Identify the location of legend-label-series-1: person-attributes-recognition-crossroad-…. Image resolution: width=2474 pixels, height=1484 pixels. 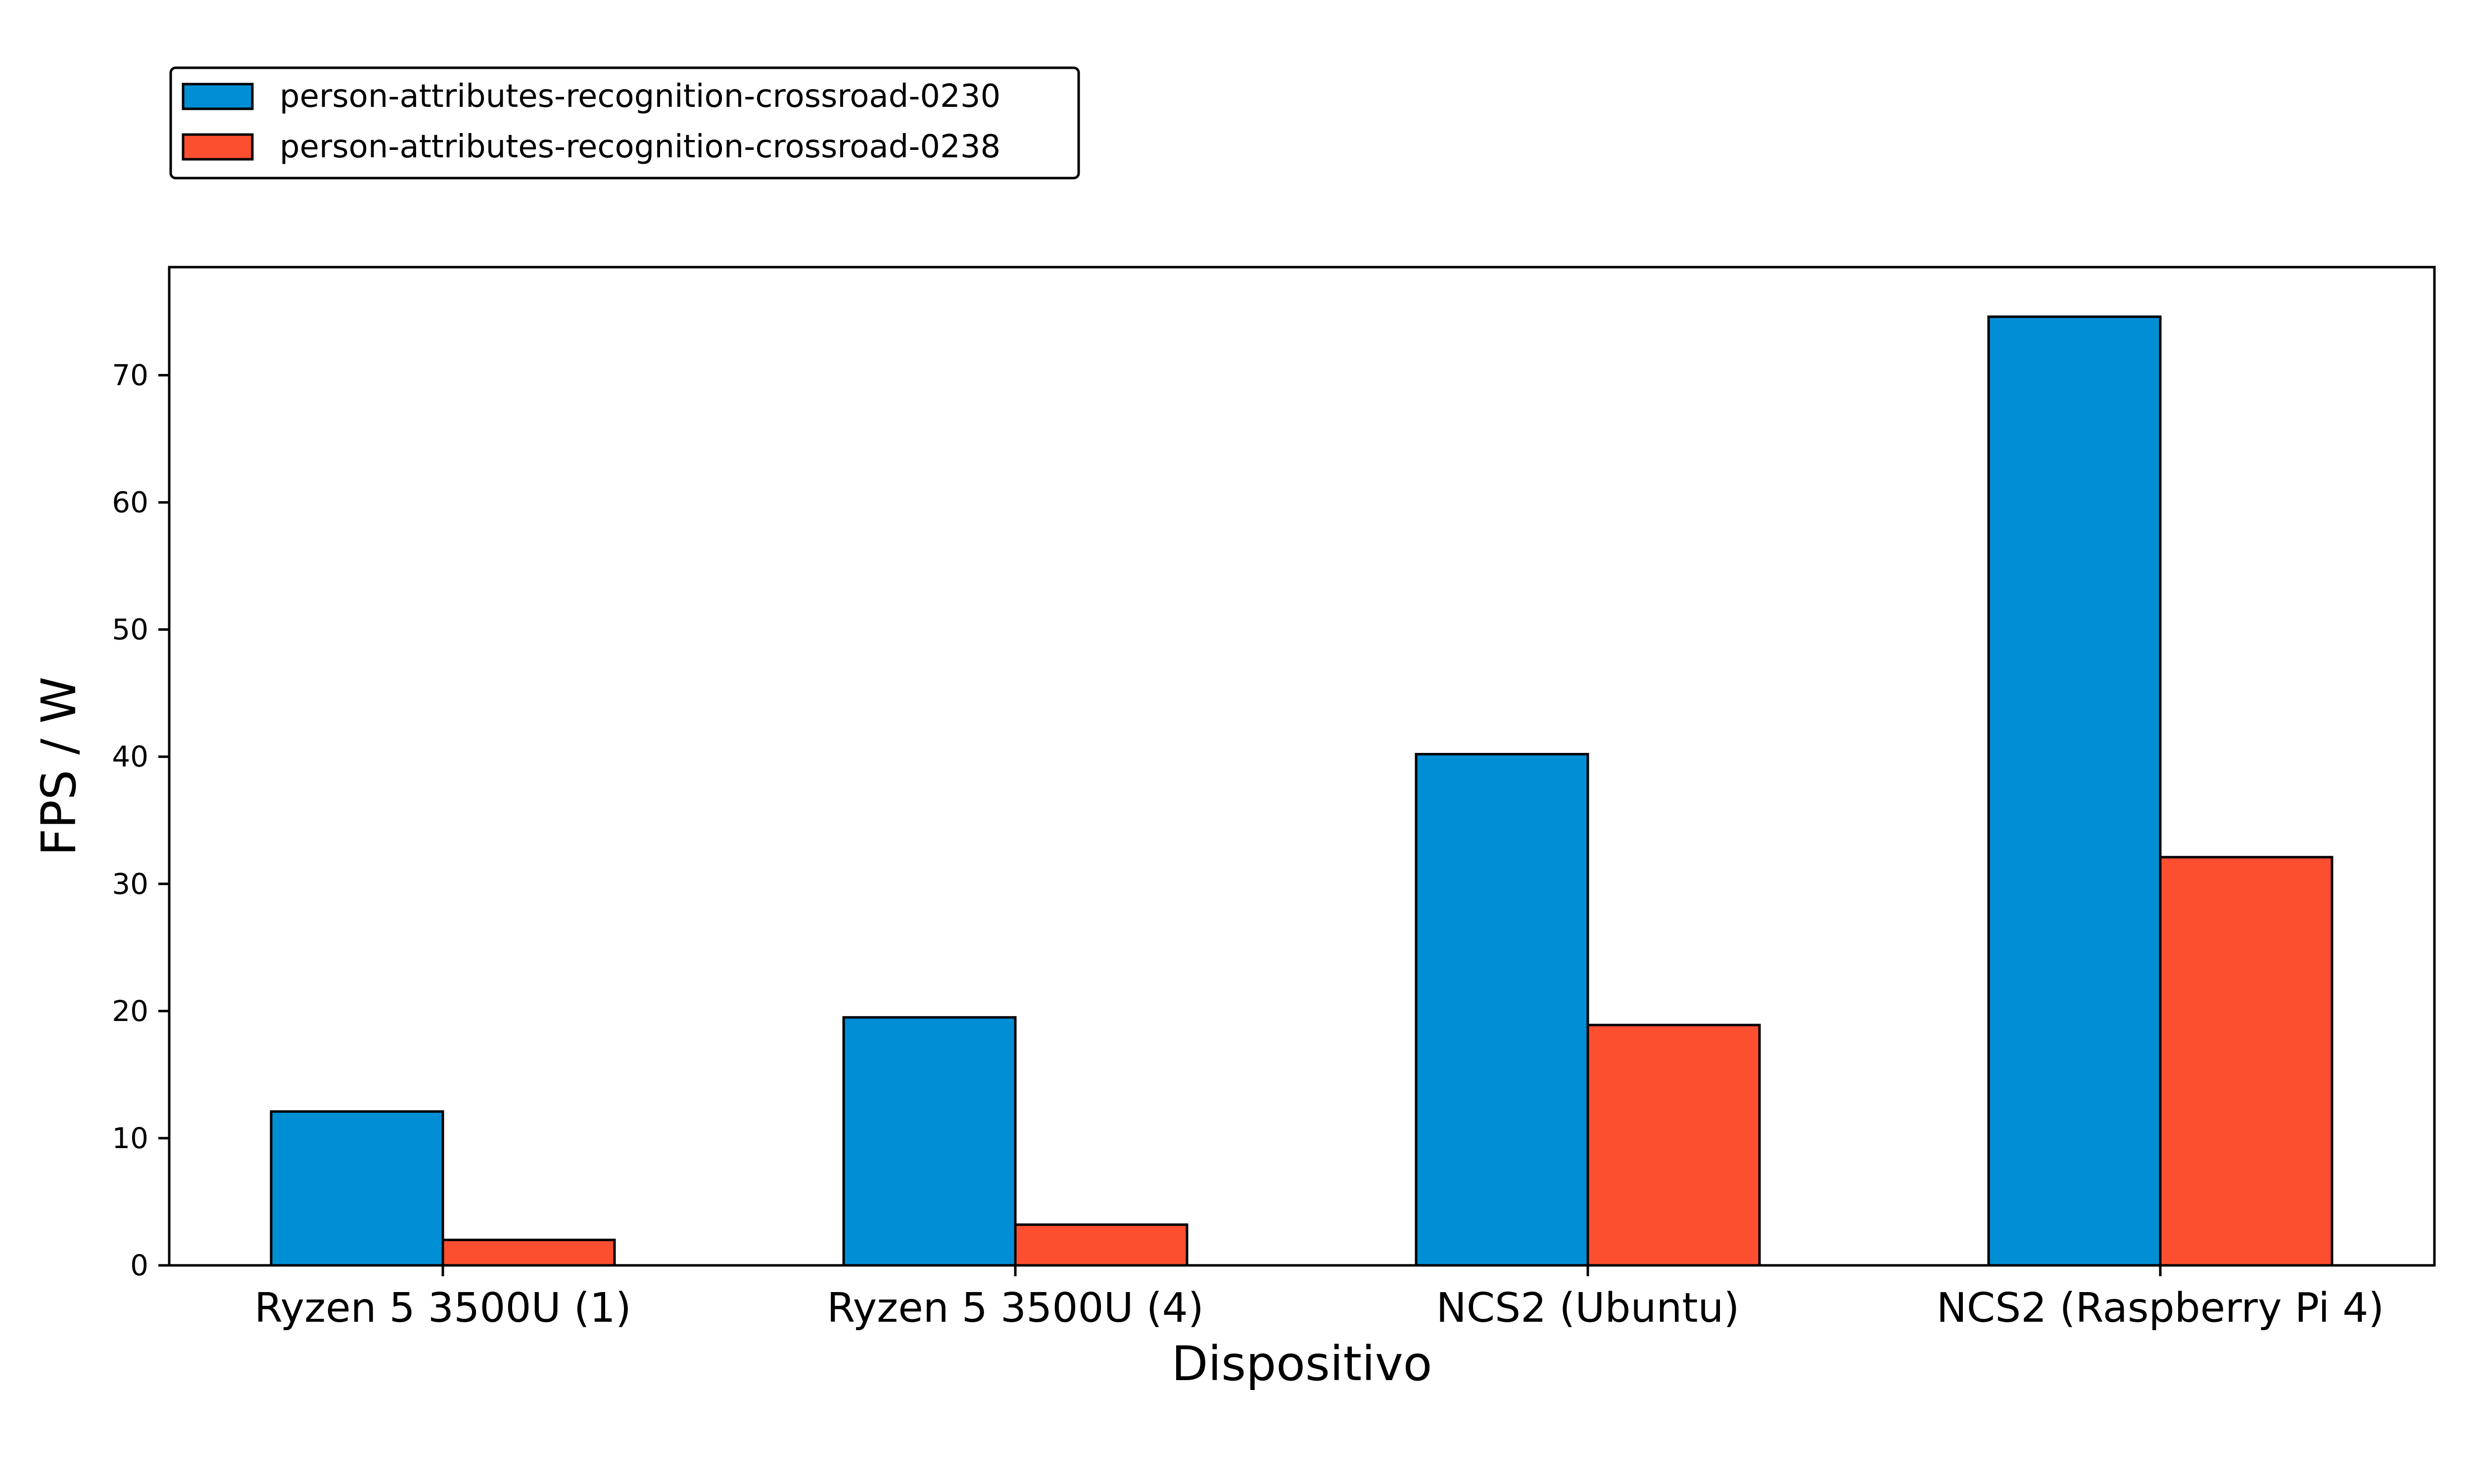
(640, 96).